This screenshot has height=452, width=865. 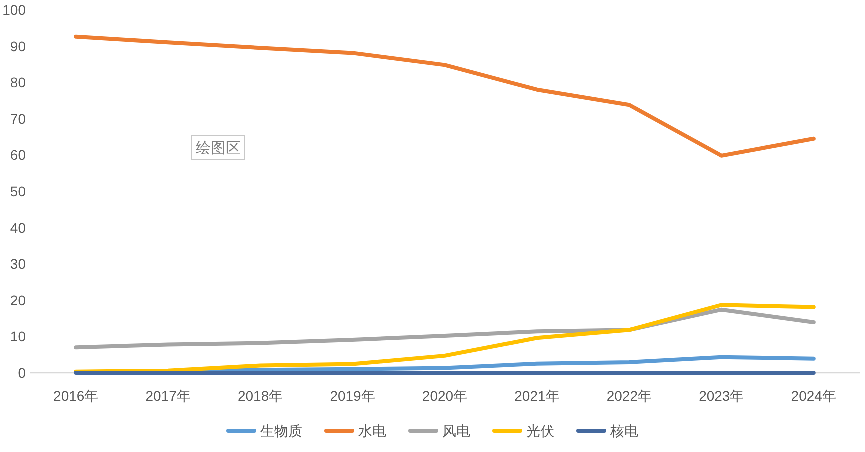 What do you see at coordinates (18, 46) in the screenshot?
I see `y-tick-label: 90` at bounding box center [18, 46].